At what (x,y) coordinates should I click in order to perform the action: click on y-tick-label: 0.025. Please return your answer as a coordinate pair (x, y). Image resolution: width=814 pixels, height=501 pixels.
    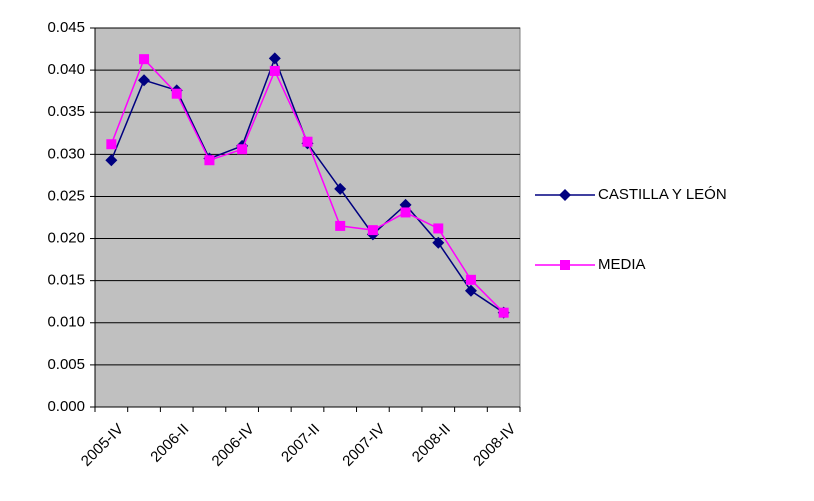
    Looking at the image, I should click on (66, 195).